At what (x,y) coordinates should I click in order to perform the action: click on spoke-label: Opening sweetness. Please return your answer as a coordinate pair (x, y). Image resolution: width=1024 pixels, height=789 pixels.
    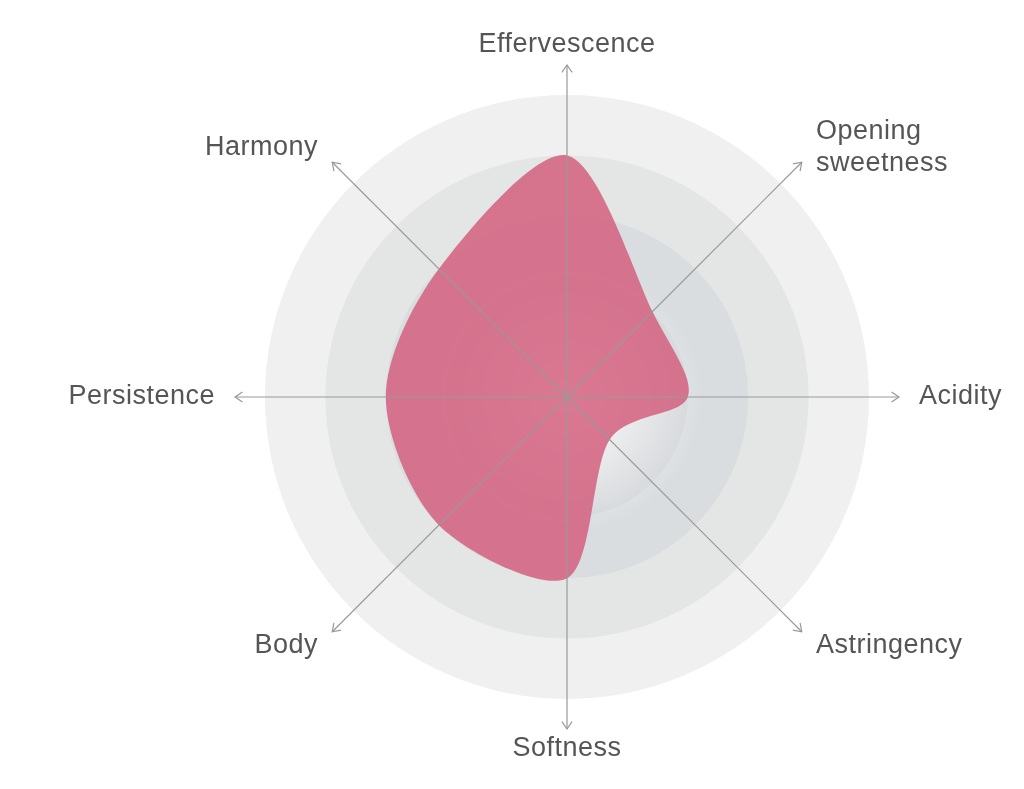
    Looking at the image, I should click on (881, 146).